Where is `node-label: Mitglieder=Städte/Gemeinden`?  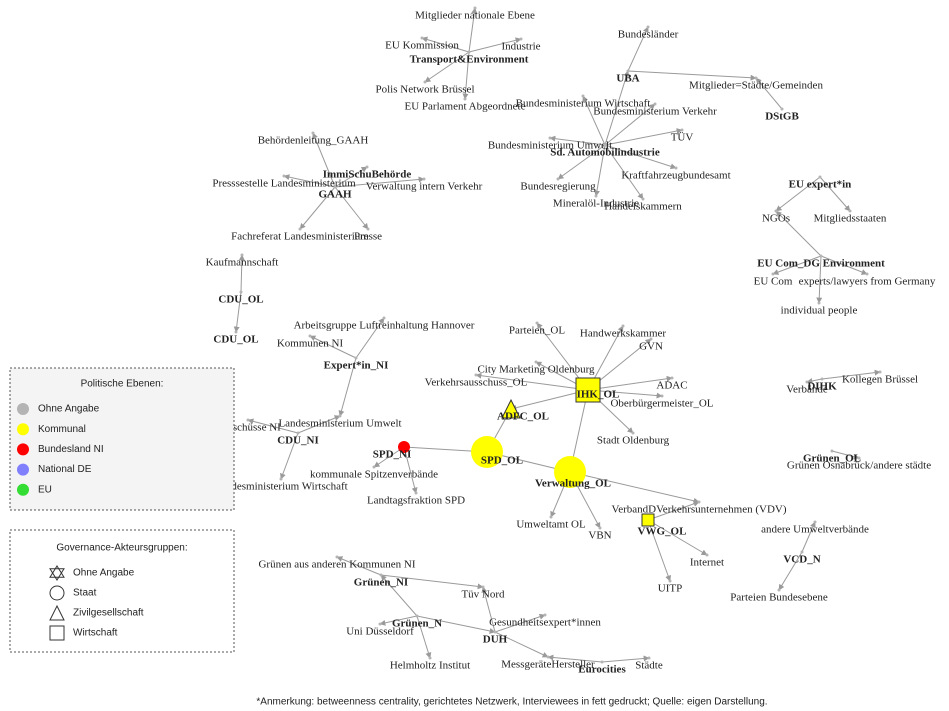
node-label: Mitglieder=Städte/Gemeinden is located at coordinates (756, 86).